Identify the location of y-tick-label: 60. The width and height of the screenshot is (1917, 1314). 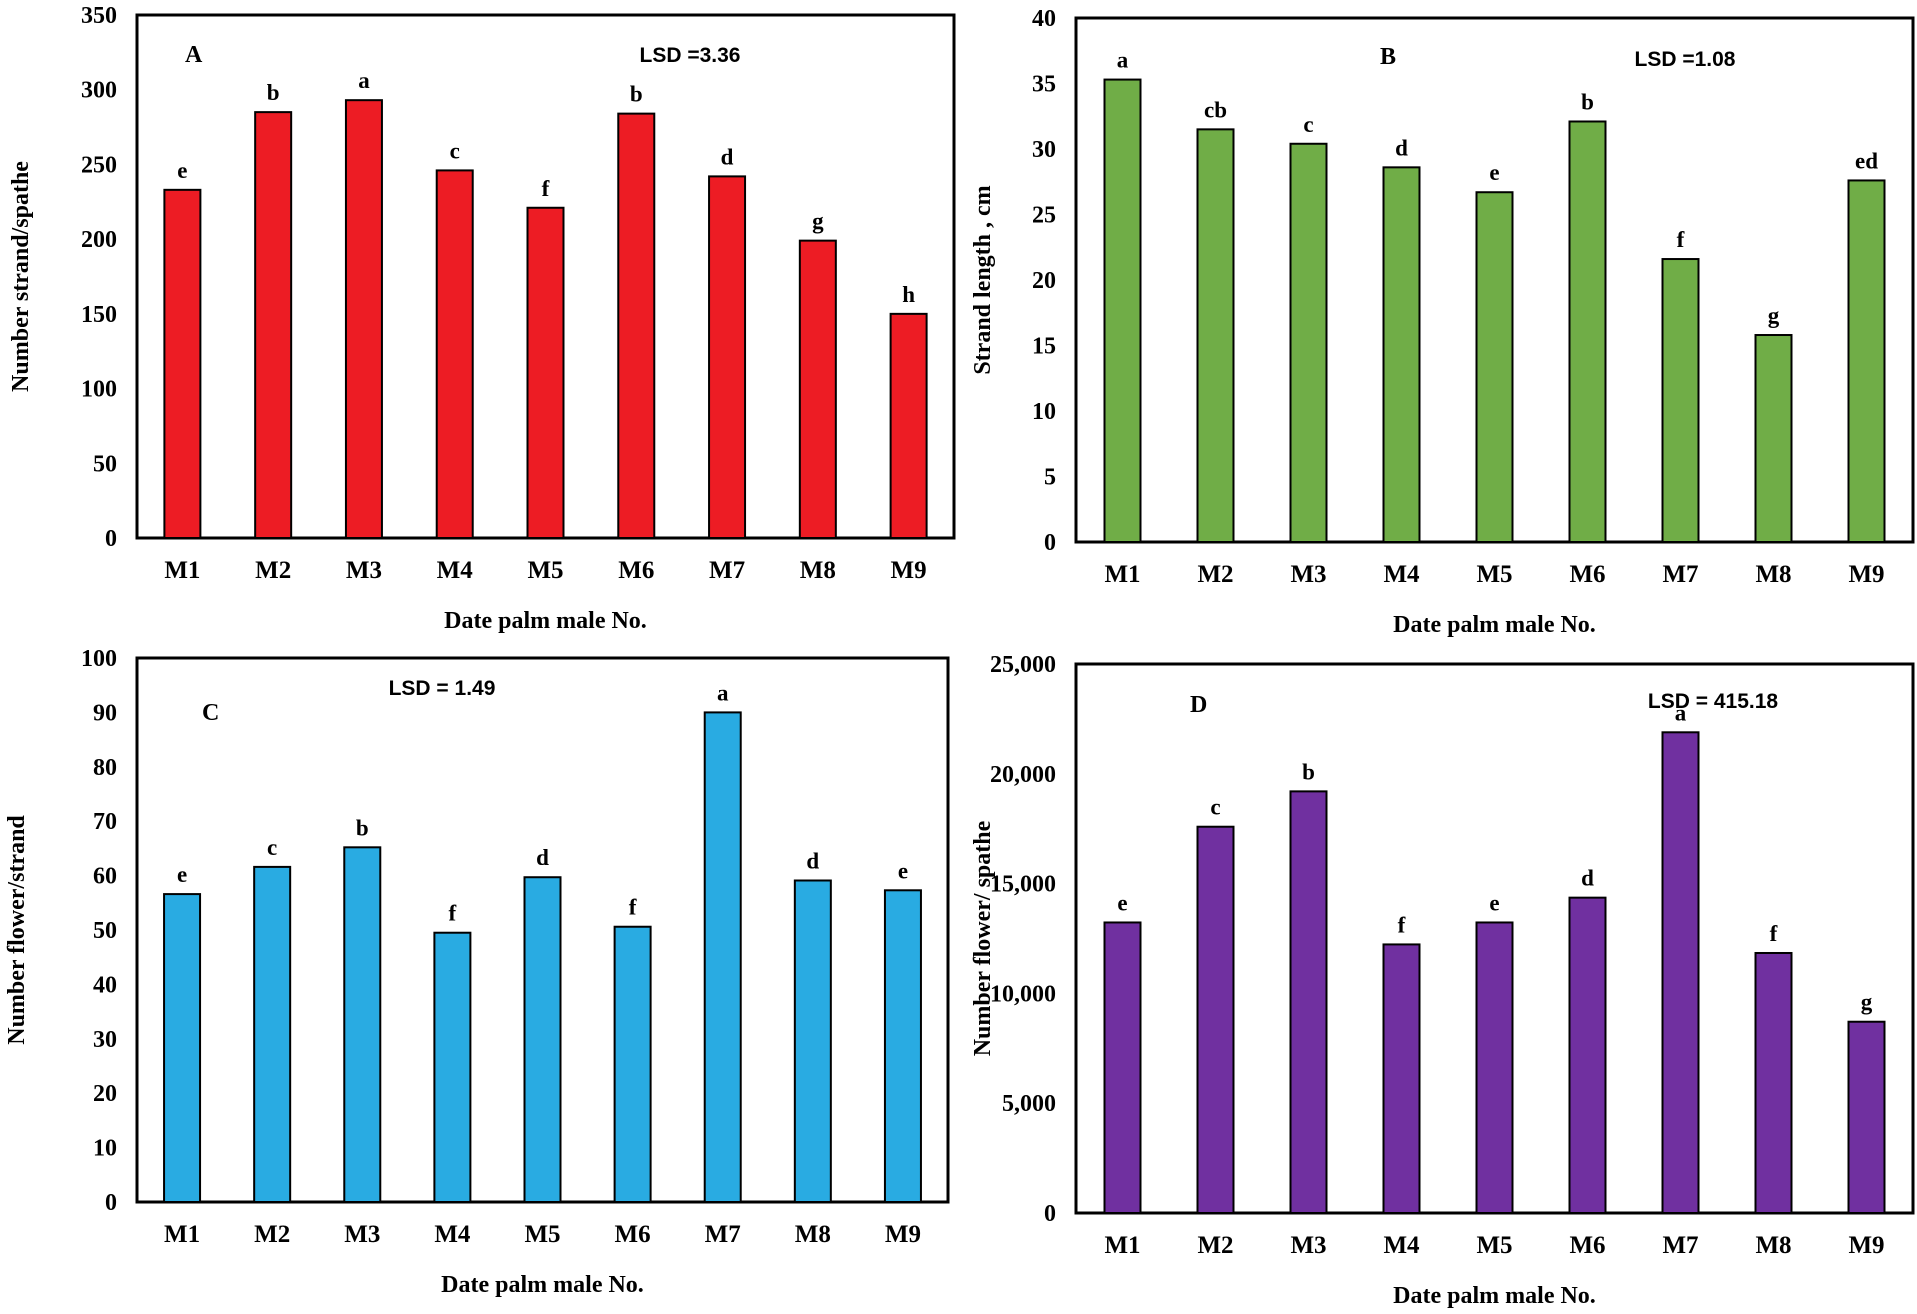
(105, 877).